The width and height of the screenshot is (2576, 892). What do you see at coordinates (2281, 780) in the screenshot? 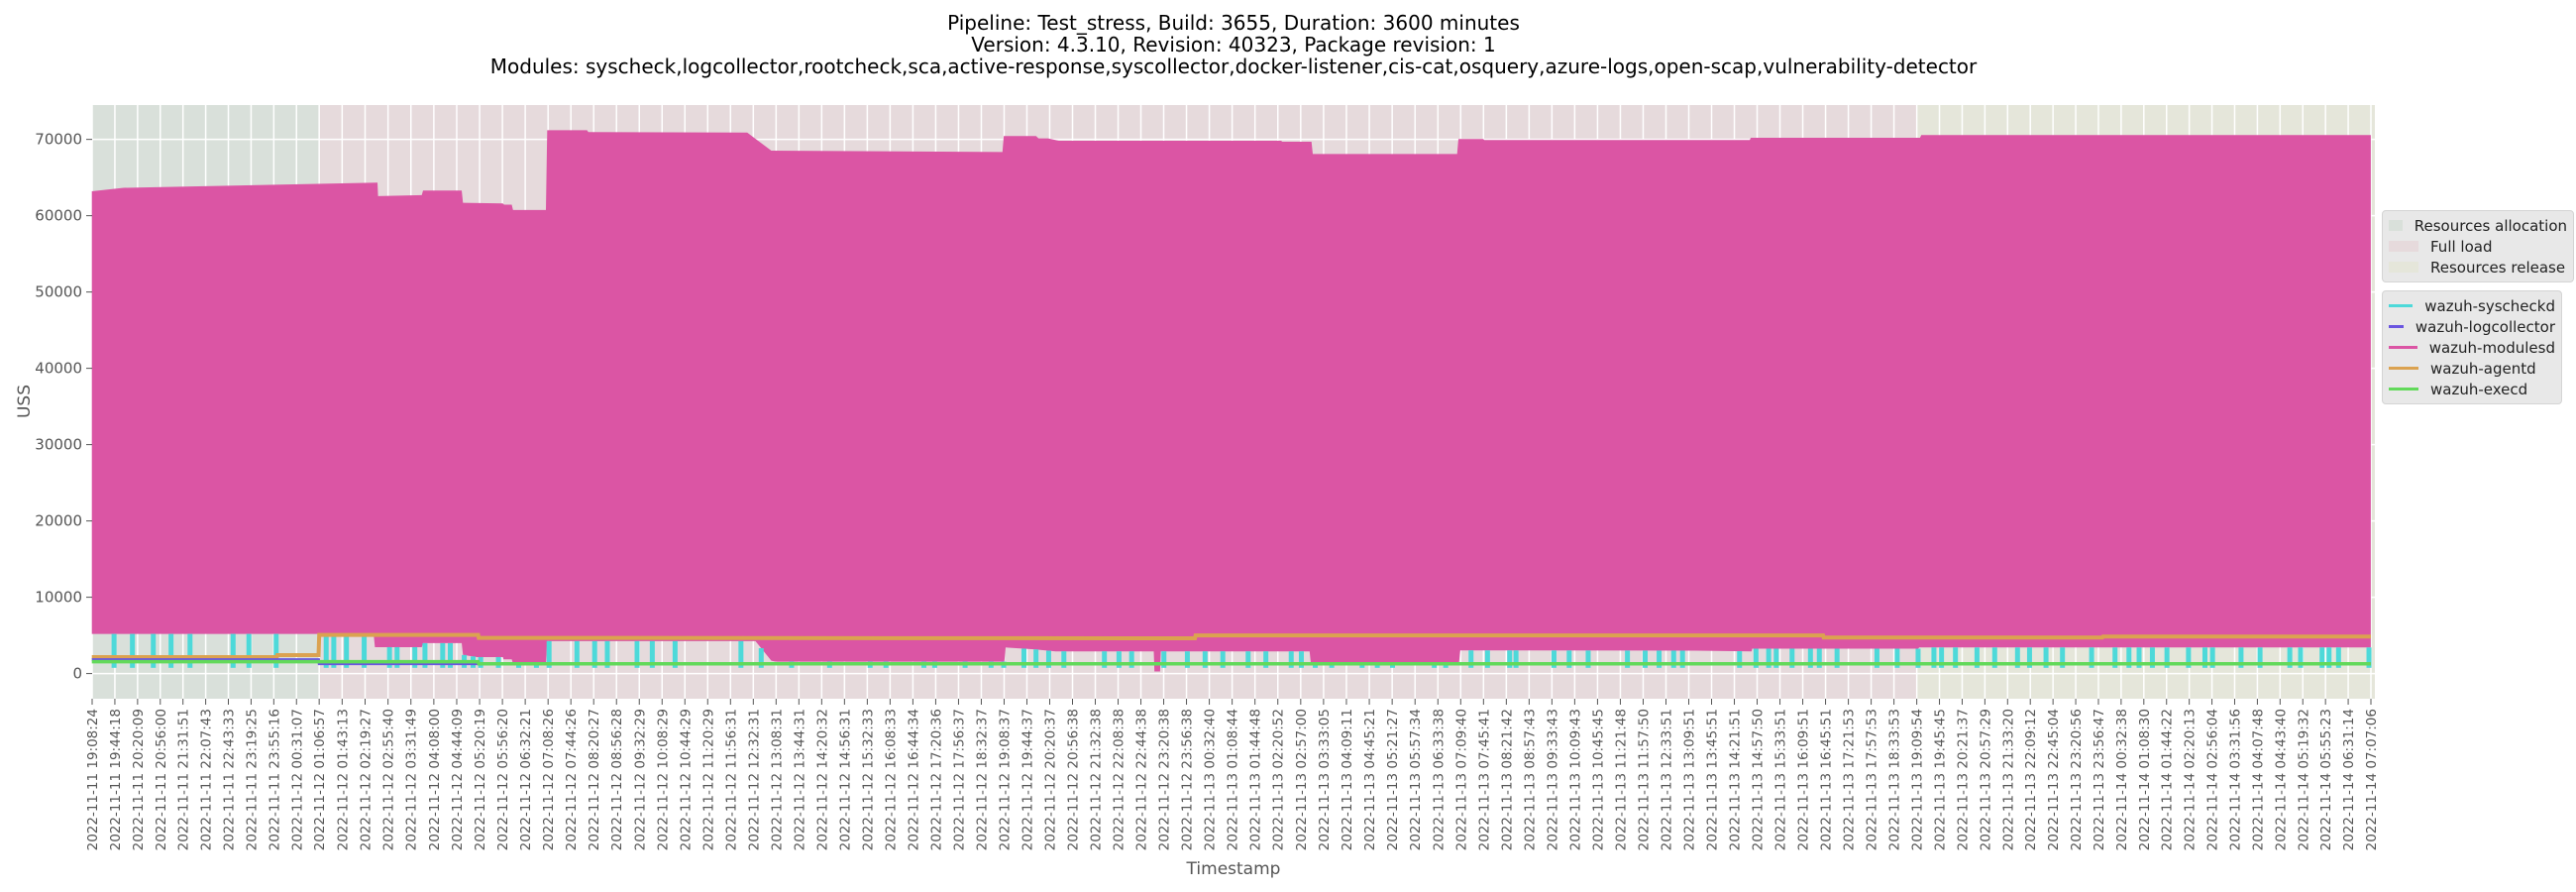
I see `x-tick-label: 2022-11-14 04:43:40` at bounding box center [2281, 780].